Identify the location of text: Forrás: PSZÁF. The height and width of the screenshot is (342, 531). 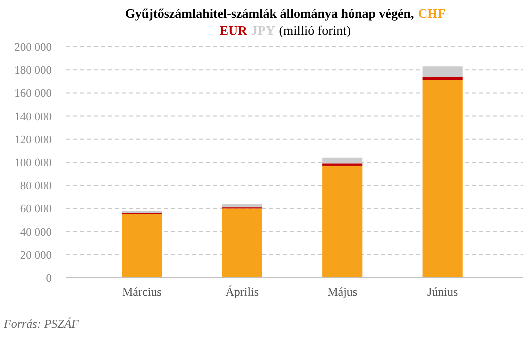
(41, 324).